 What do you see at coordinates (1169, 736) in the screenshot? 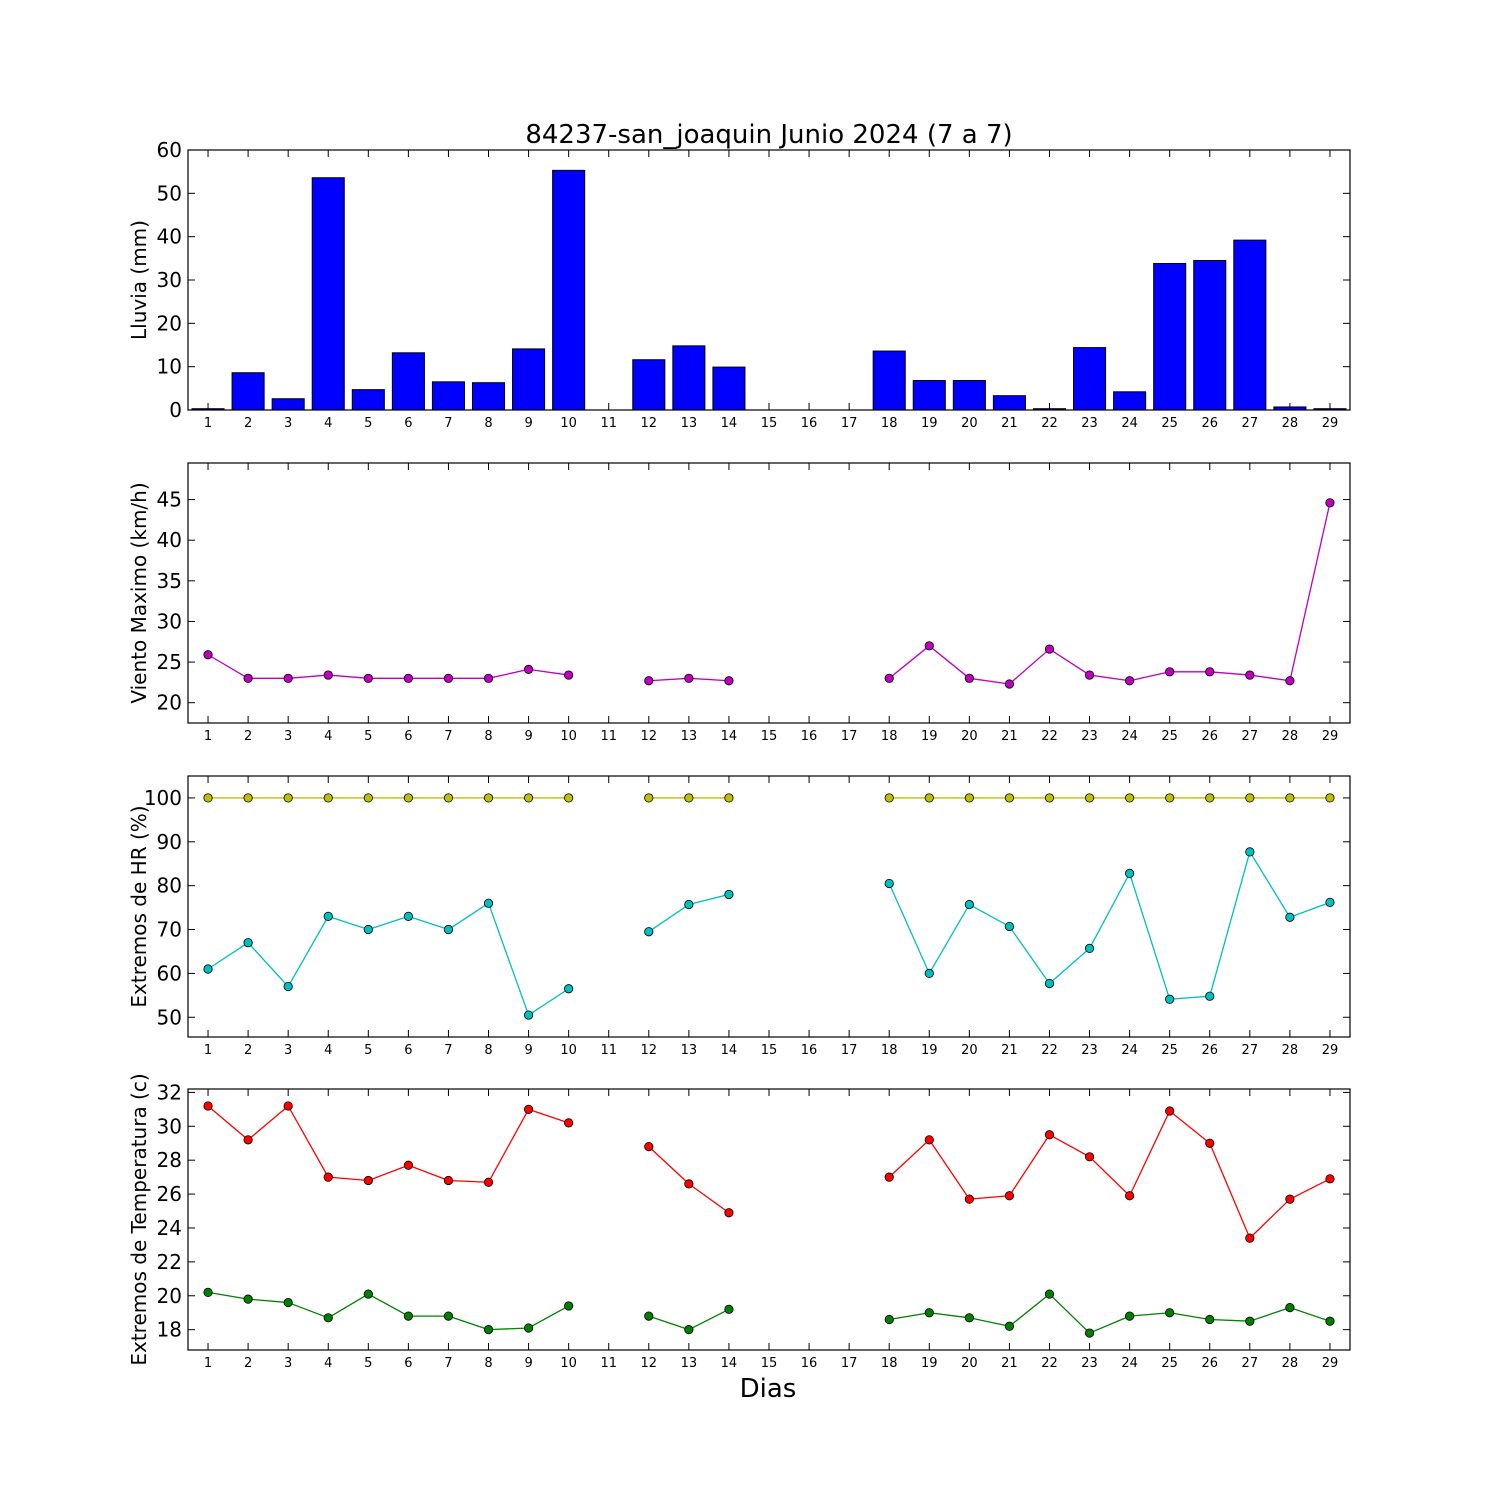
I see `x-tick-label: 25` at bounding box center [1169, 736].